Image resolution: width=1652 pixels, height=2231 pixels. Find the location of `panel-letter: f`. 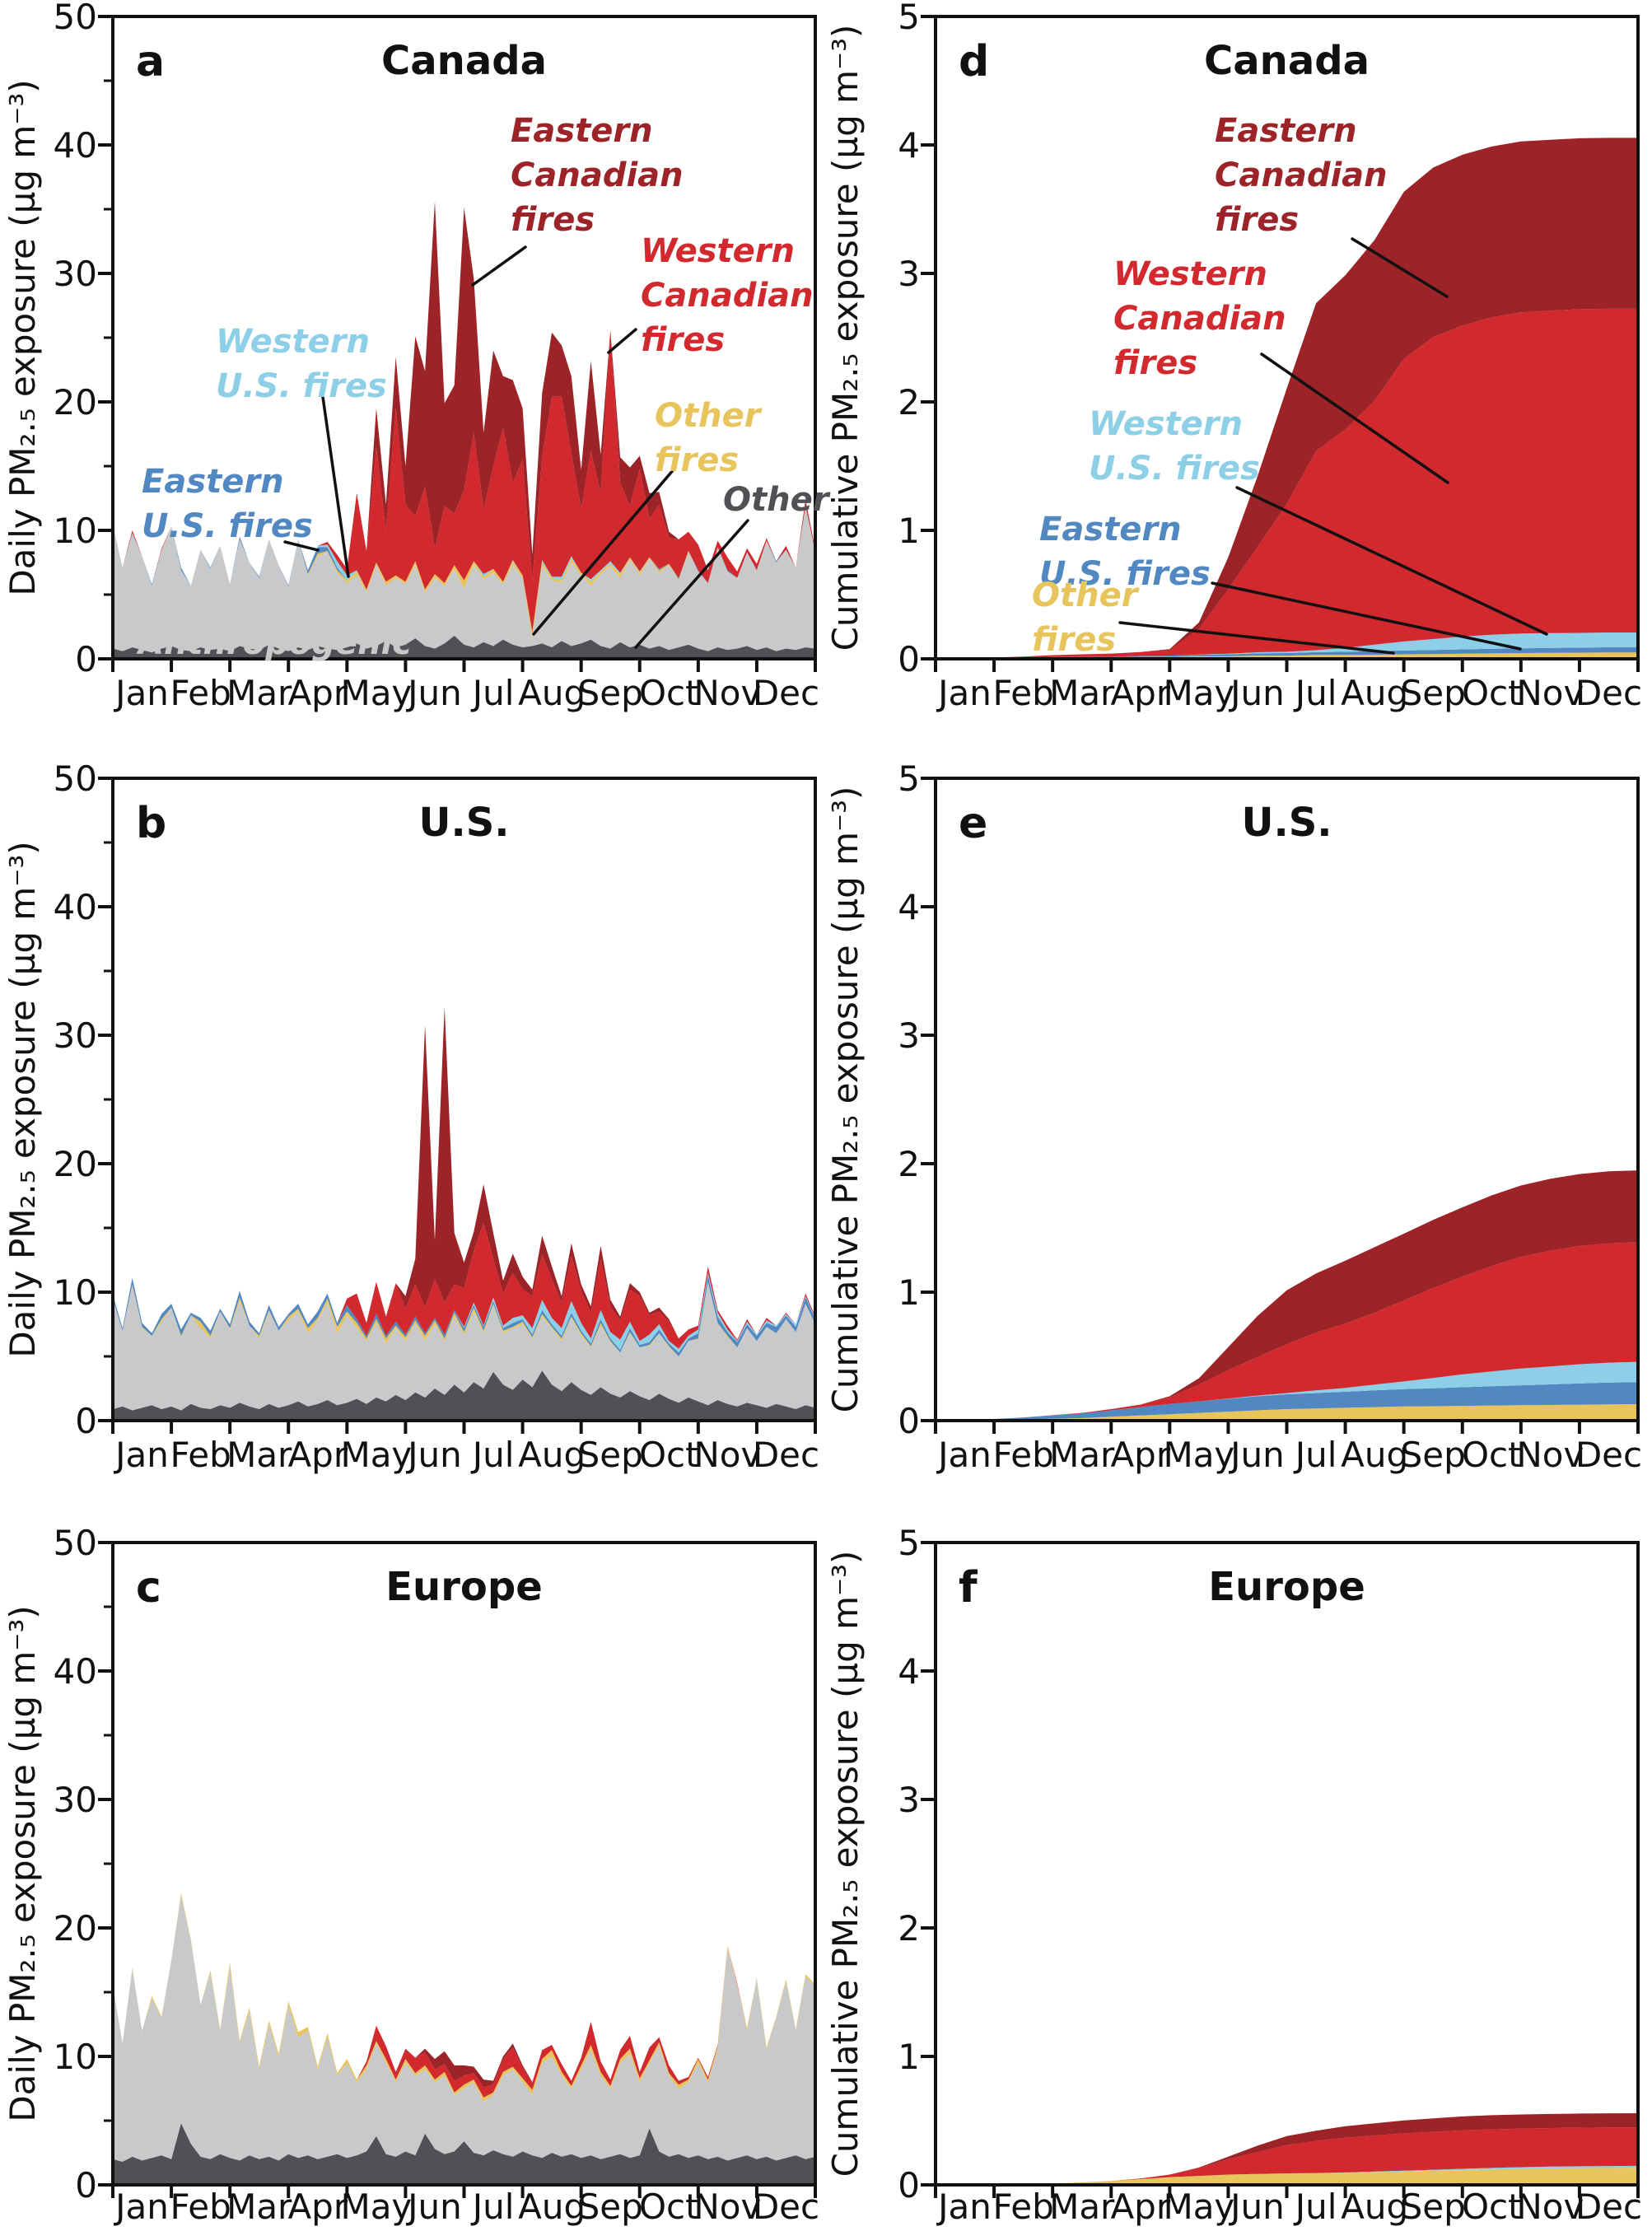

panel-letter: f is located at coordinates (968, 1588).